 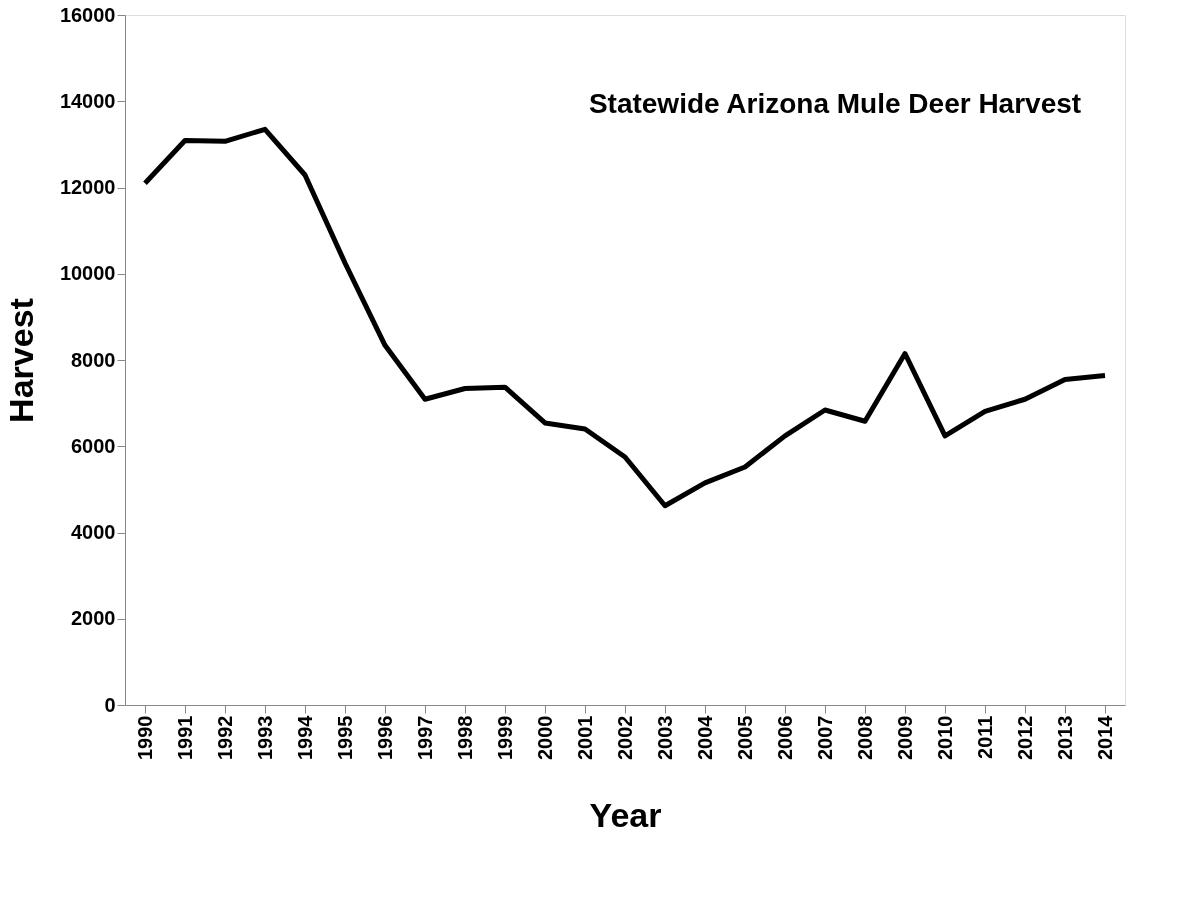 I want to click on x-tick-label: 2002, so click(x=624, y=737).